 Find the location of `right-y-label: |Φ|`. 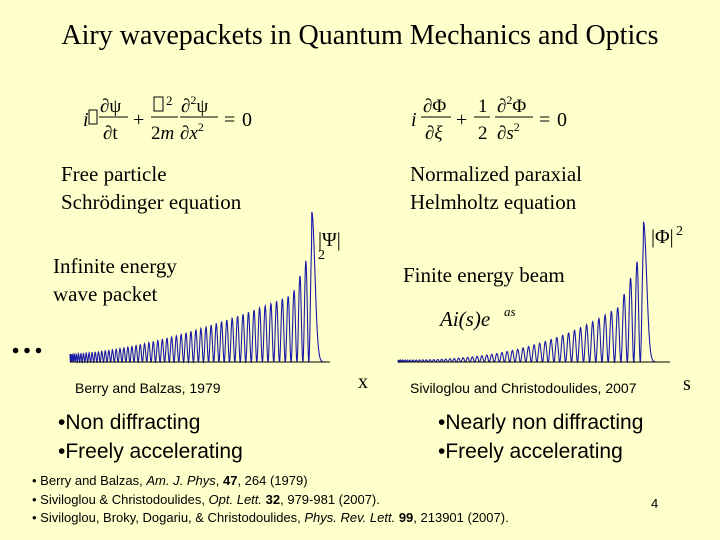

right-y-label: |Φ| is located at coordinates (662, 237).